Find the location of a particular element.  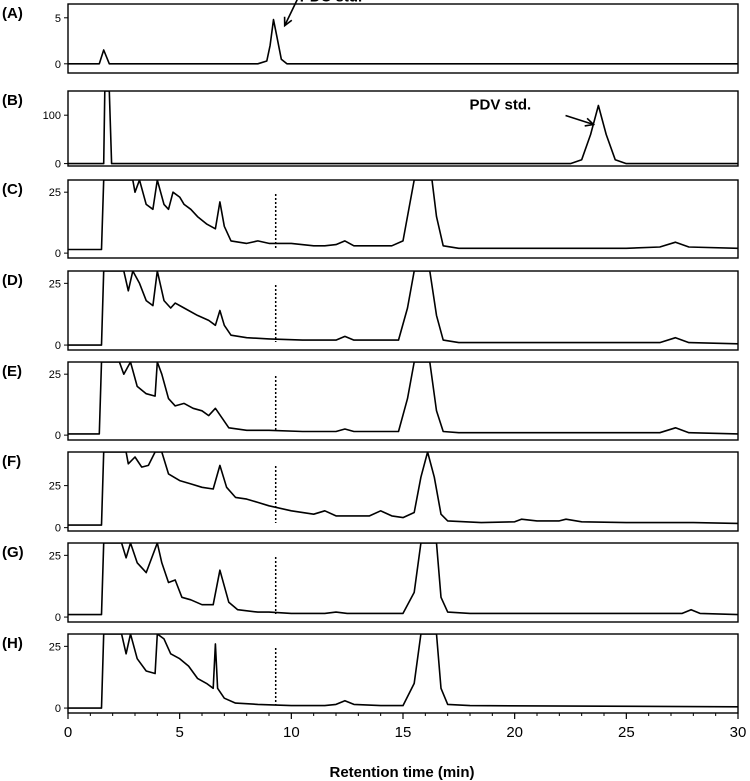

panel-h-trace is located at coordinates (403, 671).